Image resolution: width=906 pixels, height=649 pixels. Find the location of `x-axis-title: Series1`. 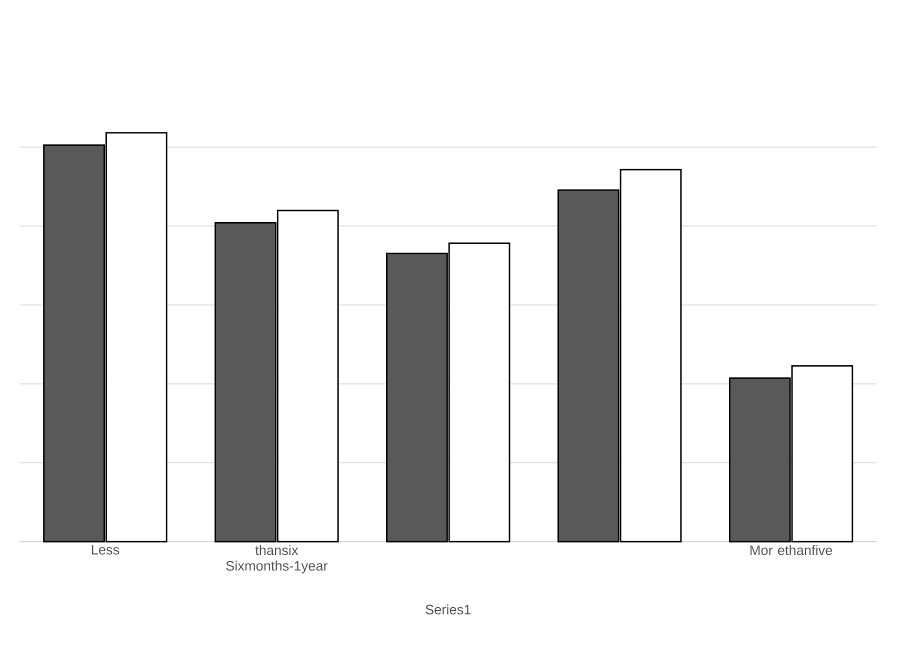

x-axis-title: Series1 is located at coordinates (448, 609).